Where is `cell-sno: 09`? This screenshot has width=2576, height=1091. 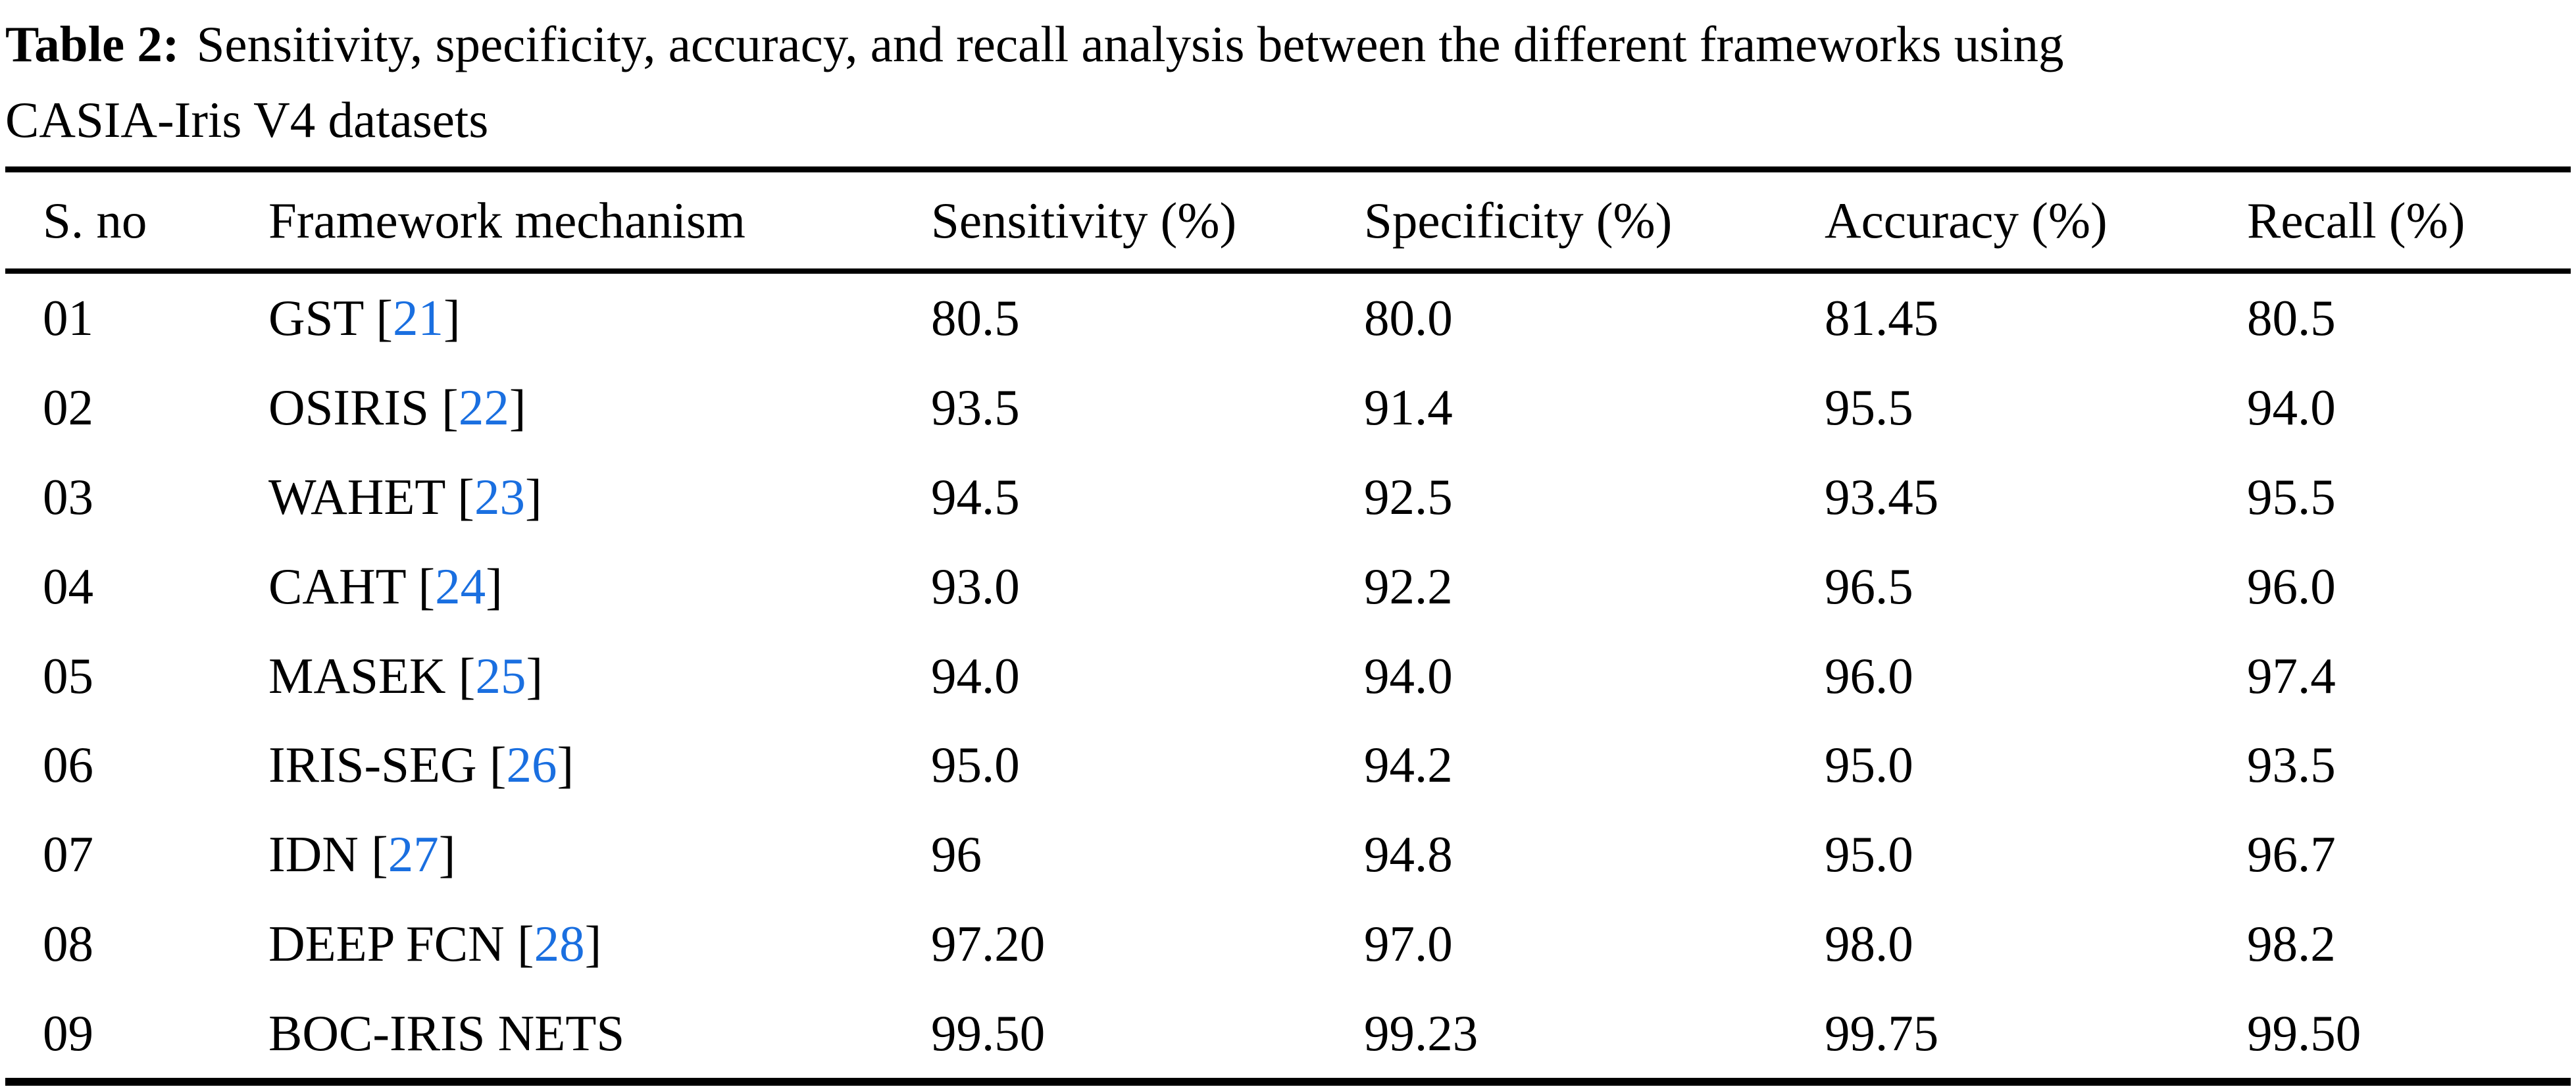 cell-sno: 09 is located at coordinates (68, 1032).